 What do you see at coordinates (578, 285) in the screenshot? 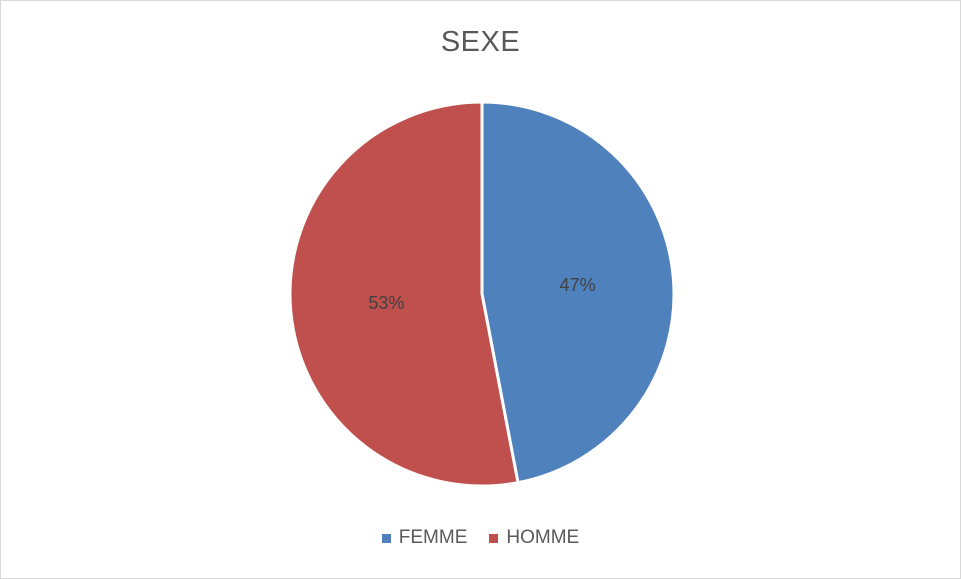
I see `data-label-femme: 47%` at bounding box center [578, 285].